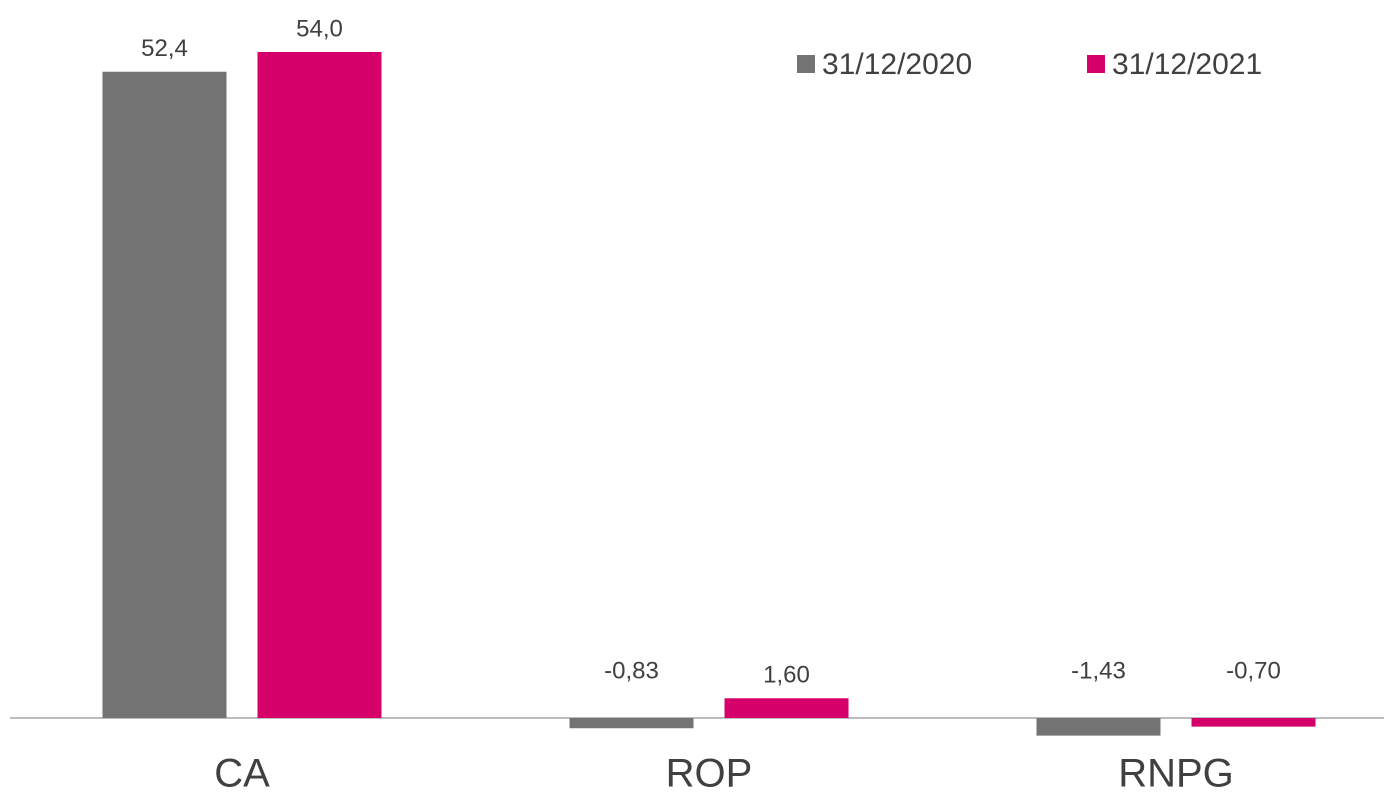 The image size is (1394, 796). Describe the element at coordinates (1098, 670) in the screenshot. I see `data-label: -1,43` at that location.